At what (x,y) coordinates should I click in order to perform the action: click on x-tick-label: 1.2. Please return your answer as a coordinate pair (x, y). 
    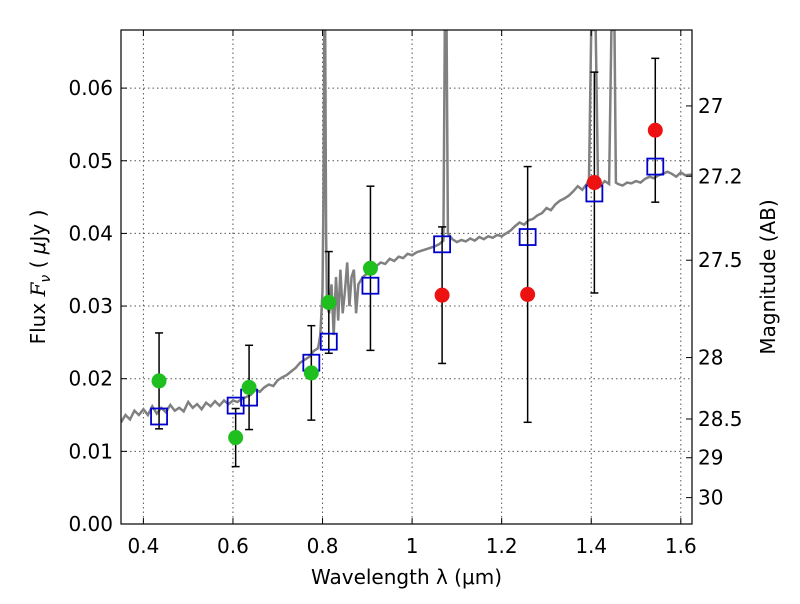
    Looking at the image, I should click on (502, 546).